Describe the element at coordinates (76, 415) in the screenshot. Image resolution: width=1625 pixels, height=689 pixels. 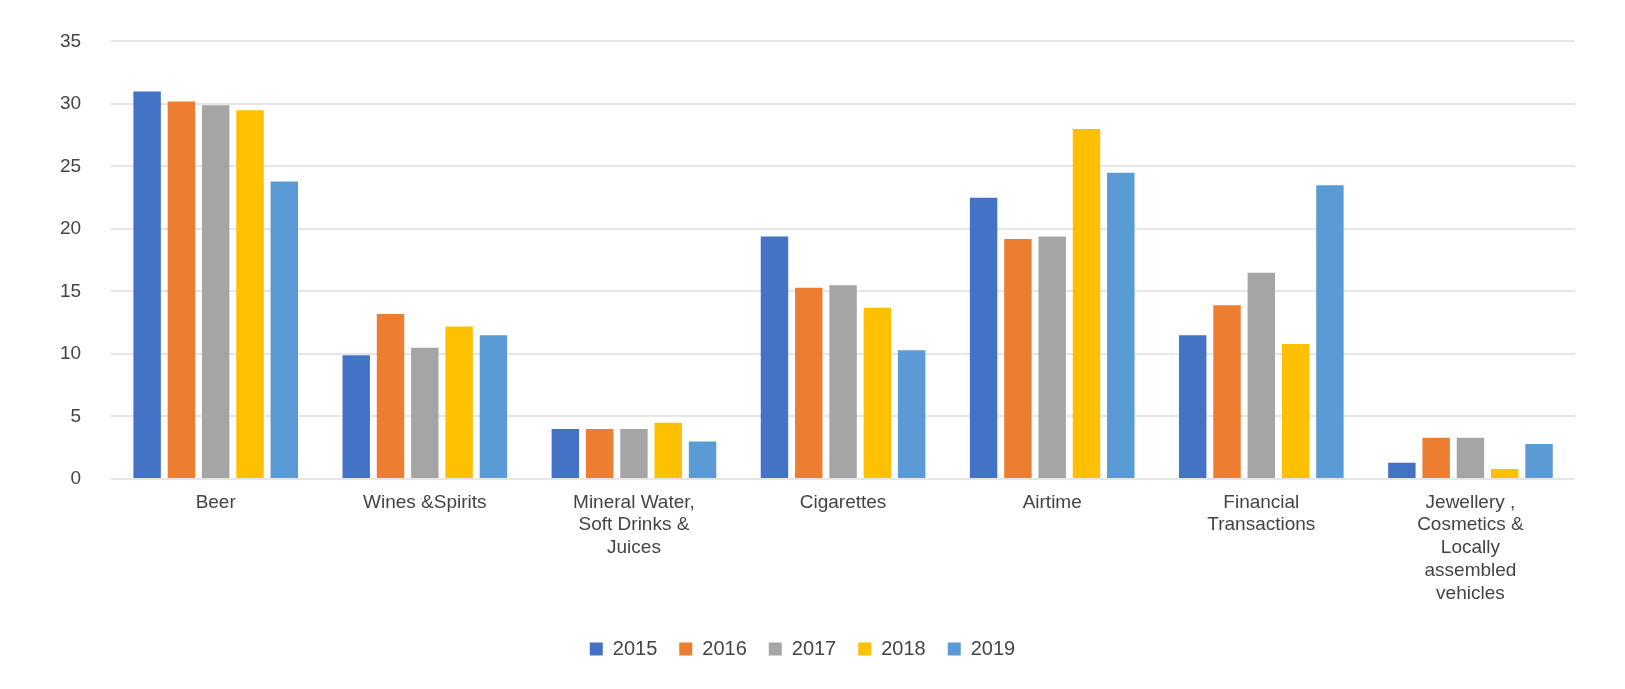
I see `y-tick-label: 5` at that location.